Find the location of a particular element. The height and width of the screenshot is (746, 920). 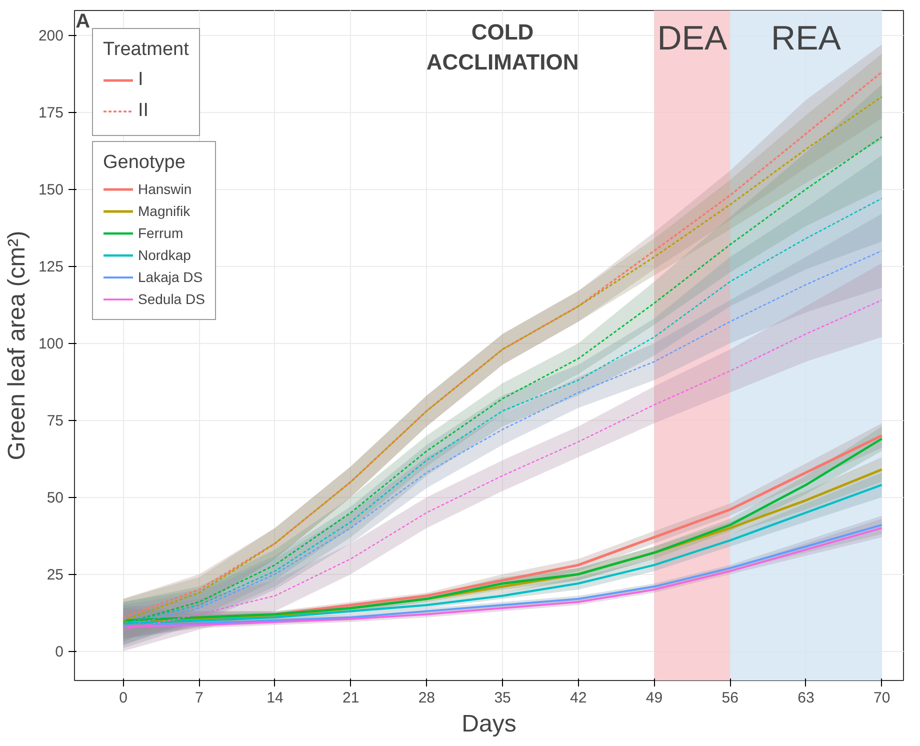

x-tick-label: 42 is located at coordinates (578, 698).